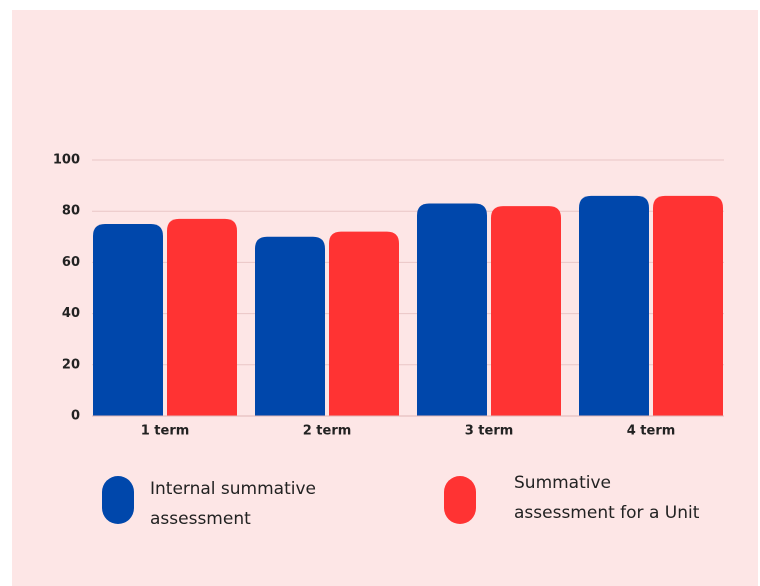 This screenshot has height=586, width=760. Describe the element at coordinates (66, 160) in the screenshot. I see `y-tick-label: 100` at that location.